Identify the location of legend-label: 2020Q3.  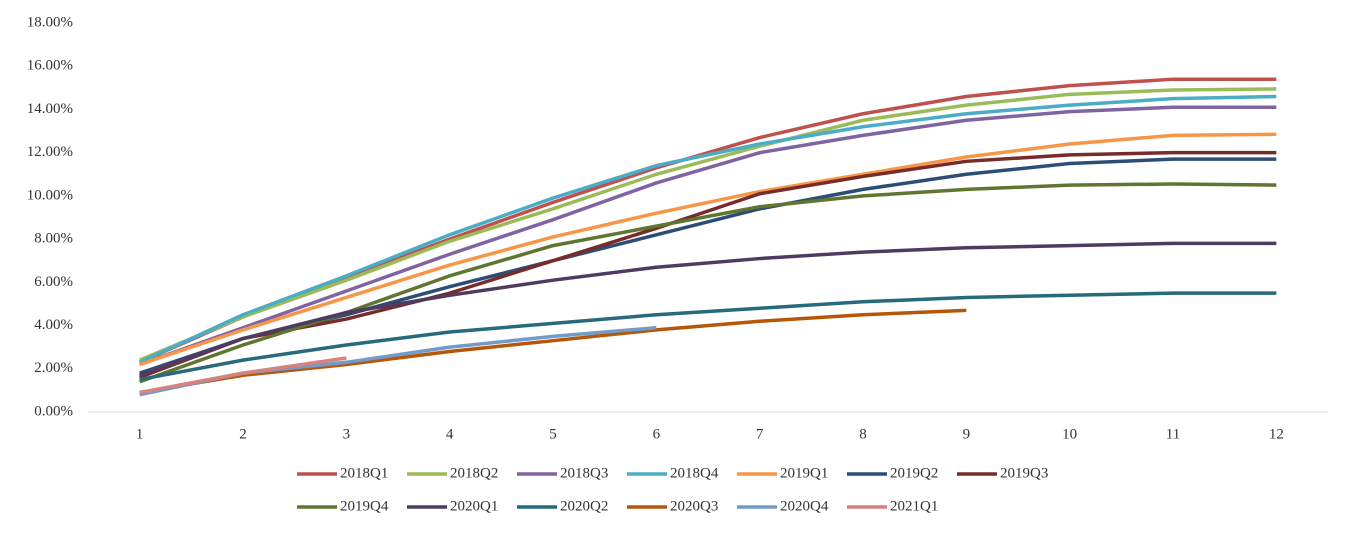
(694, 506).